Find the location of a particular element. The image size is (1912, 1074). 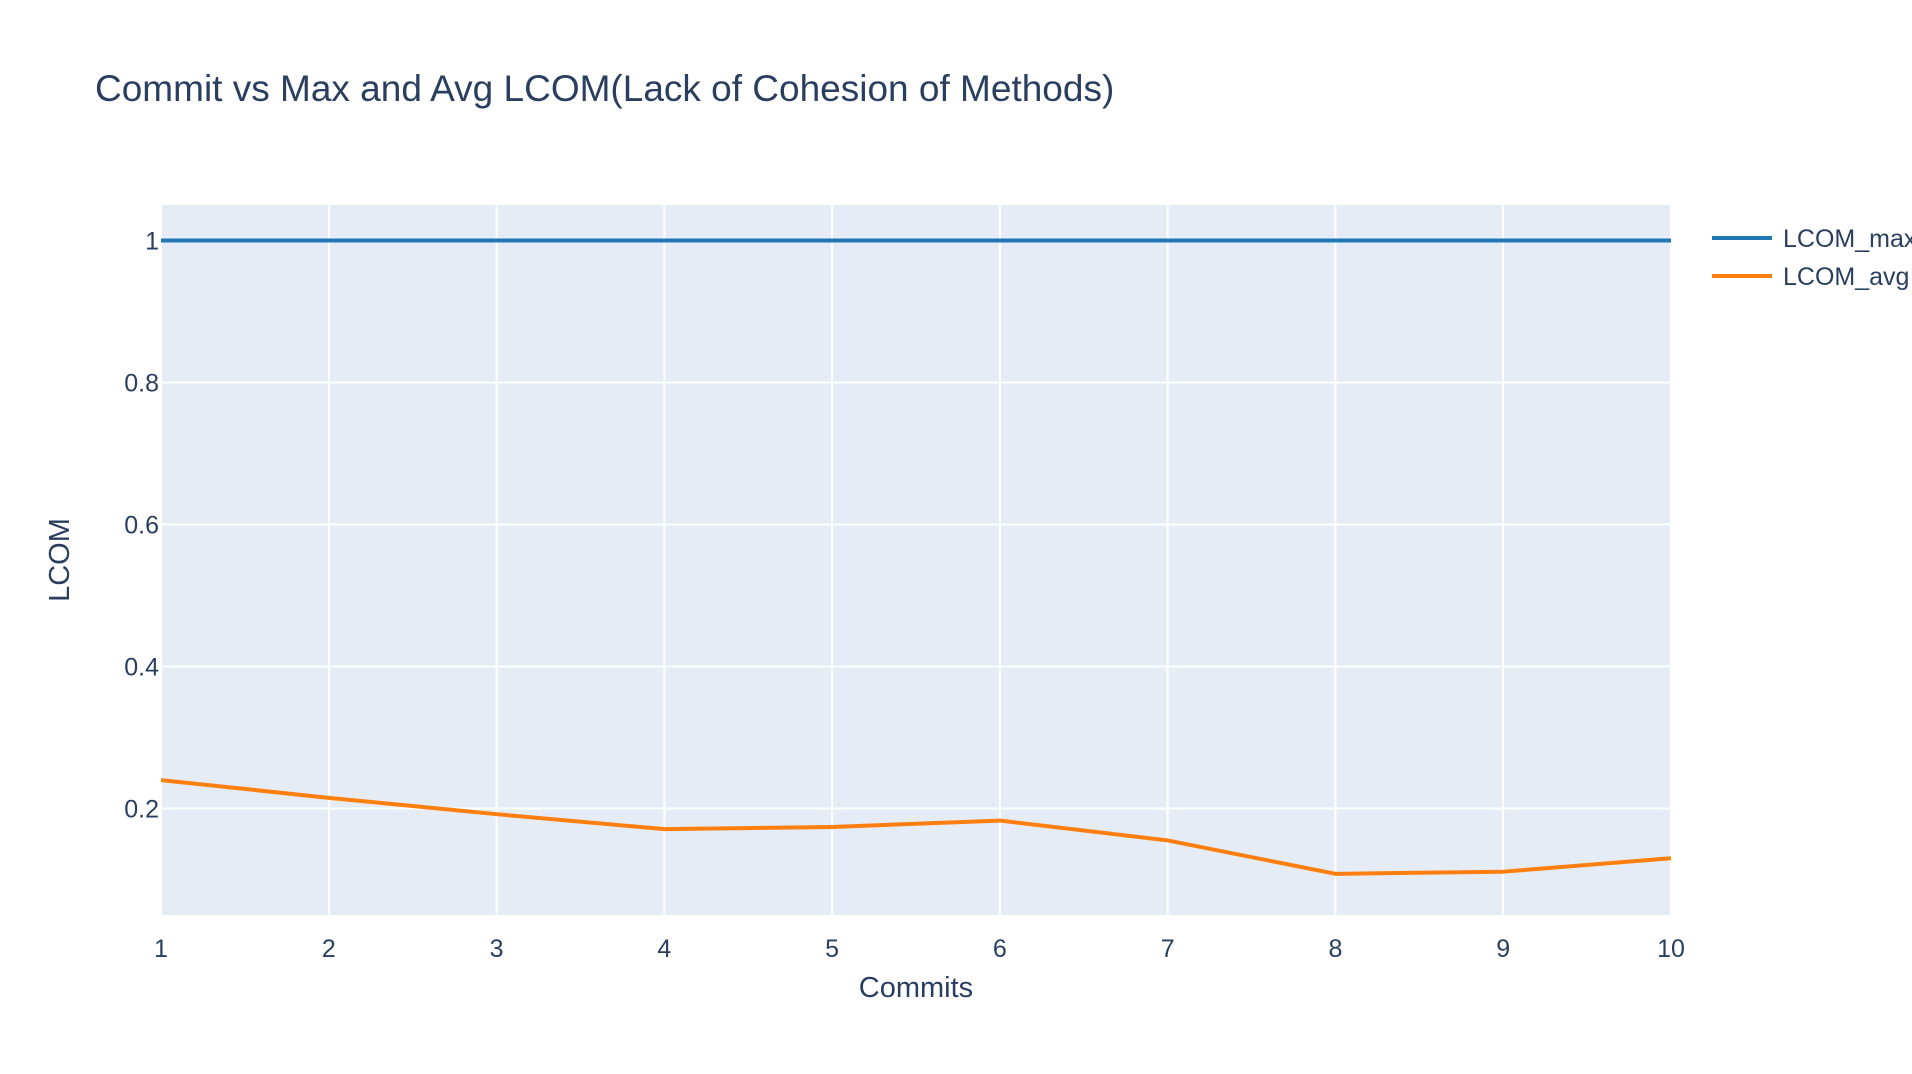

x-tick-label: 2 is located at coordinates (329, 949).